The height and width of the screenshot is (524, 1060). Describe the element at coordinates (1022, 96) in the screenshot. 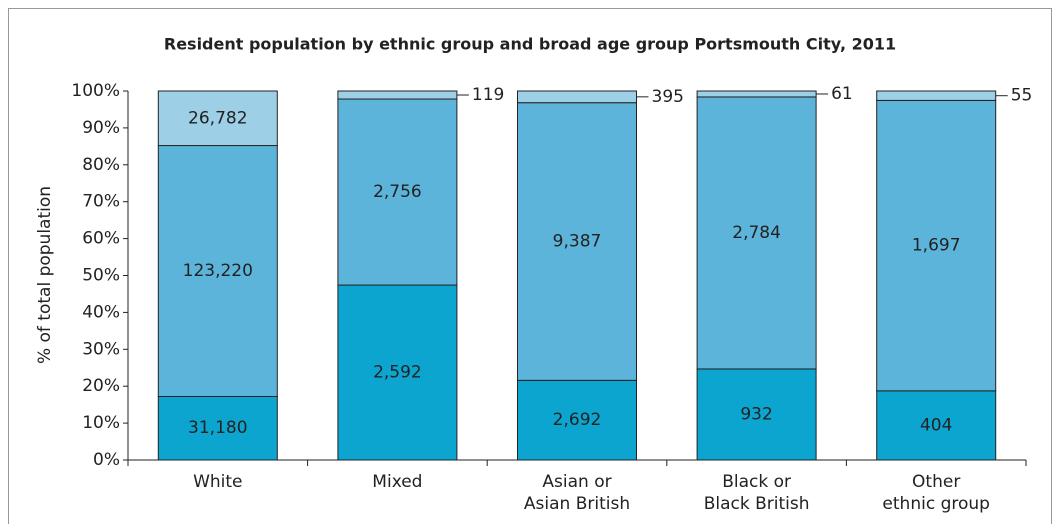

I see `data-label: 55` at that location.